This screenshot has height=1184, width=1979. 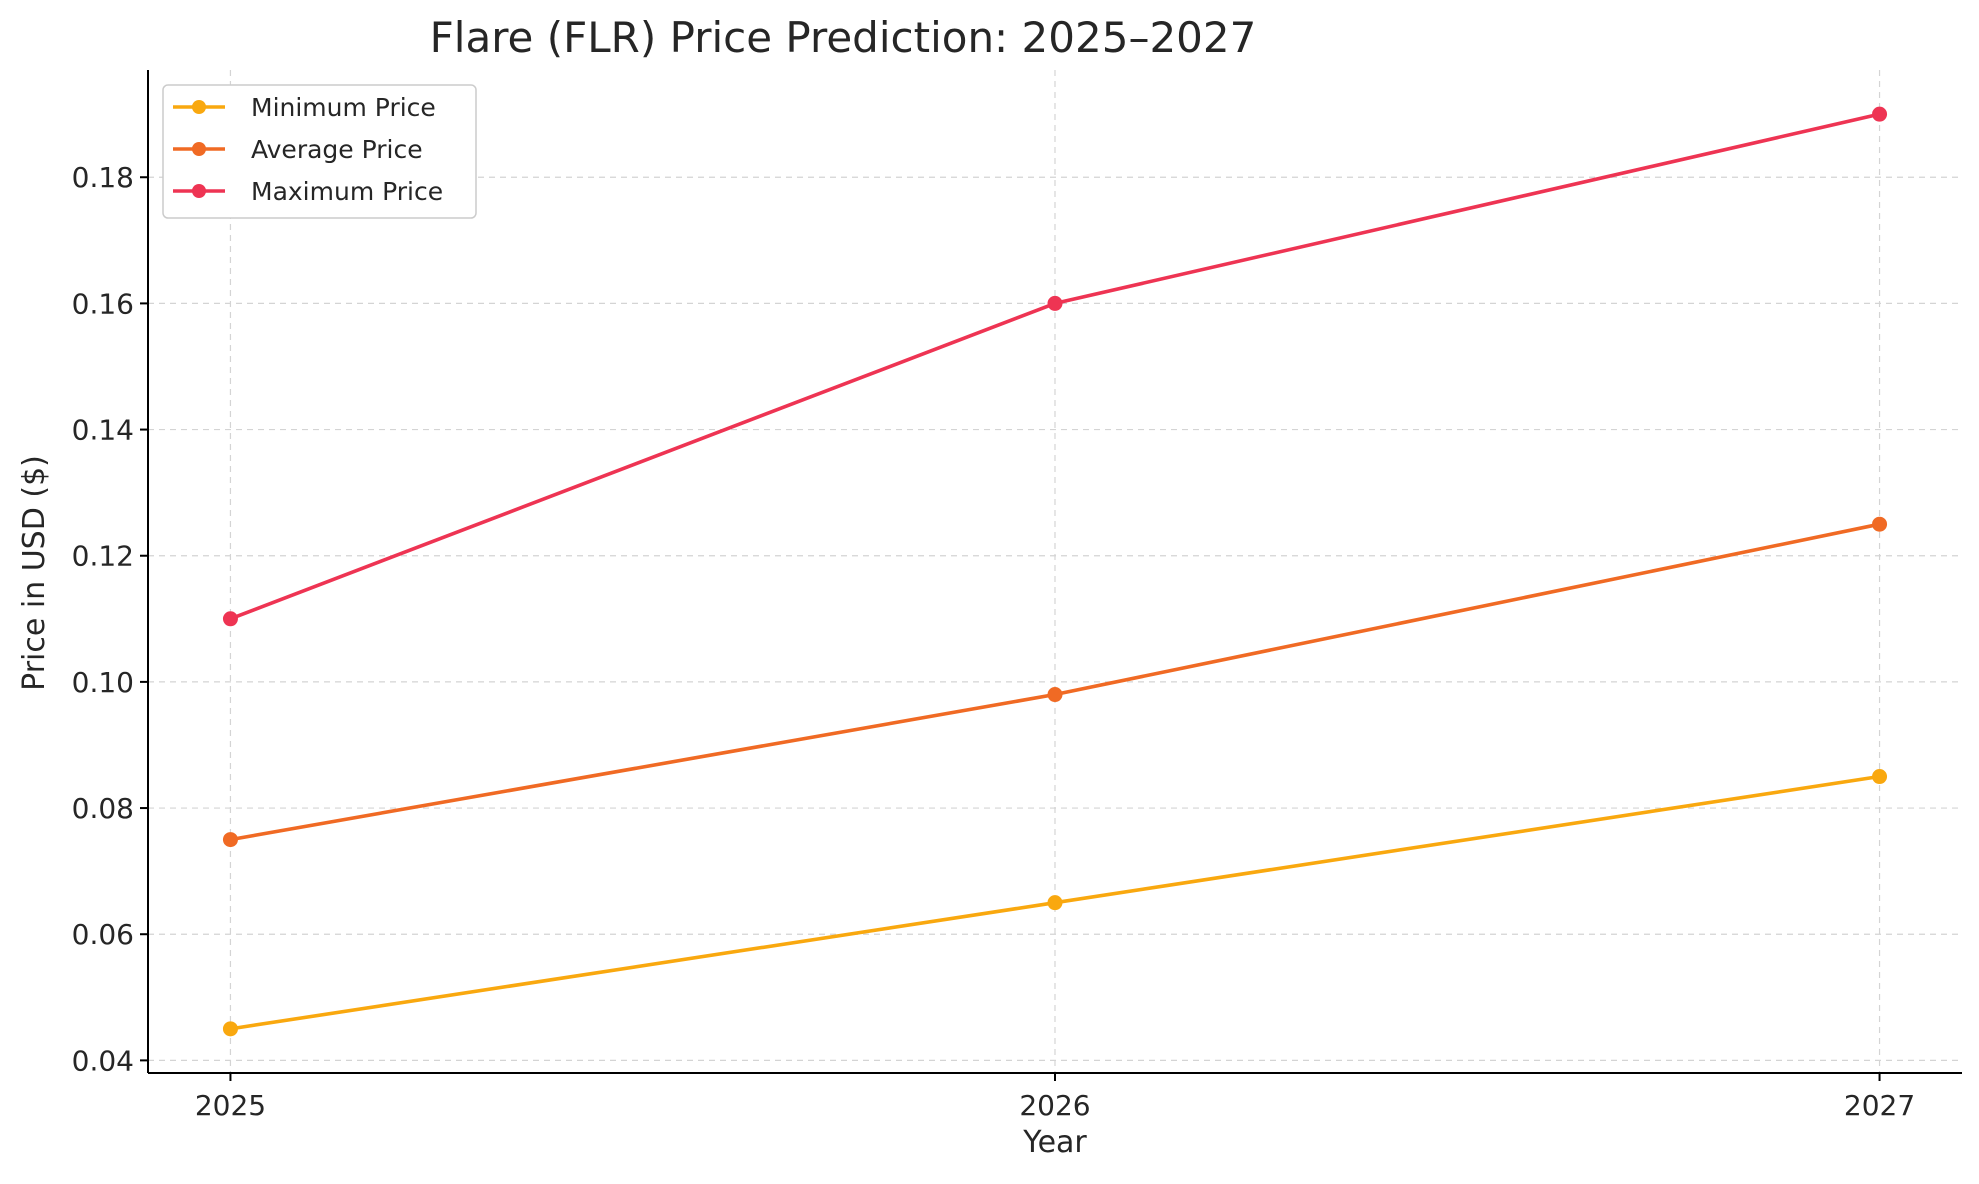 What do you see at coordinates (103, 934) in the screenshot?
I see `y-tick-label: 0.06` at bounding box center [103, 934].